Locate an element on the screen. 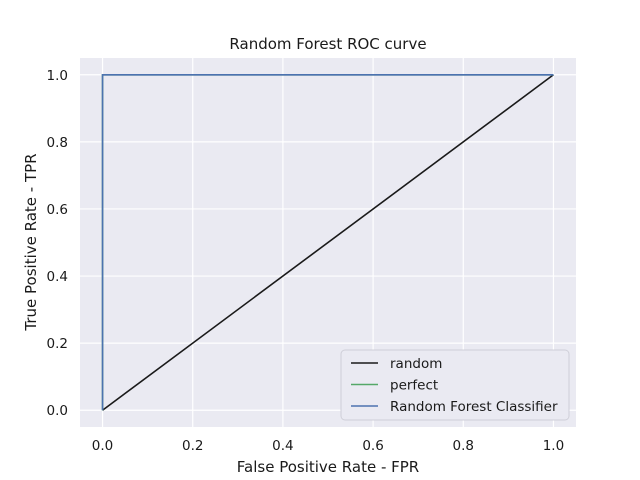 This screenshot has width=640, height=480. x-tick-label: 0.0 is located at coordinates (102, 446).